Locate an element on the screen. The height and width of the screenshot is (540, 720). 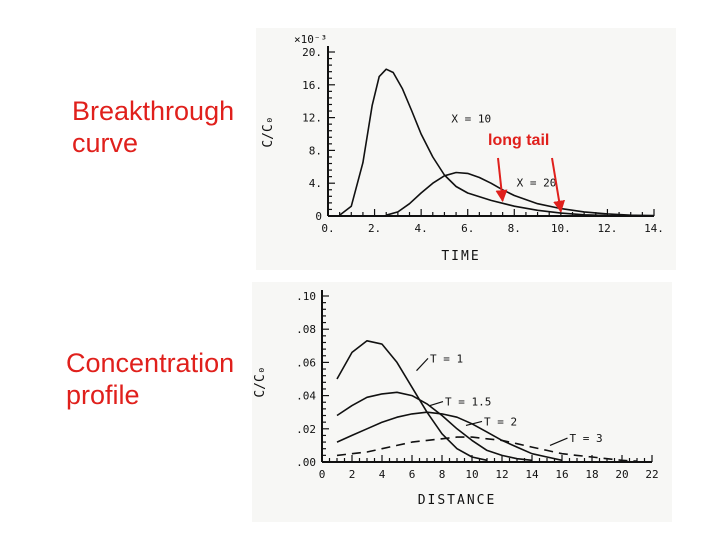
cp-xtick-label: 12 is located at coordinates (501, 474).